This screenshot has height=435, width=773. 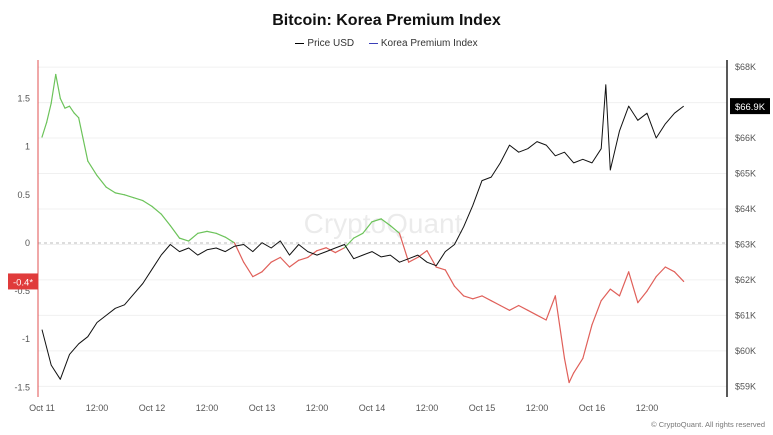 What do you see at coordinates (27, 243) in the screenshot?
I see `left-tick-label: 0` at bounding box center [27, 243].